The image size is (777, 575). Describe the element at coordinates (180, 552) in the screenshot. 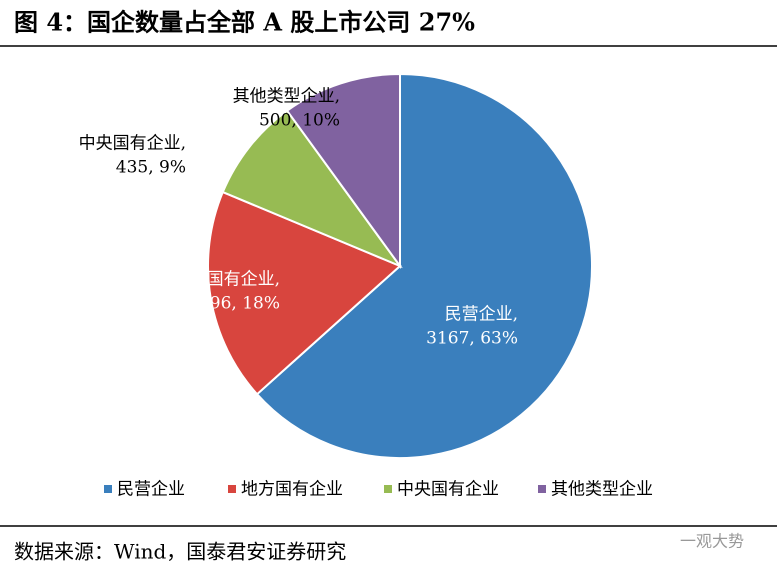

I see `source-note: 数据来源：Wind，国泰君安证券研究` at that location.